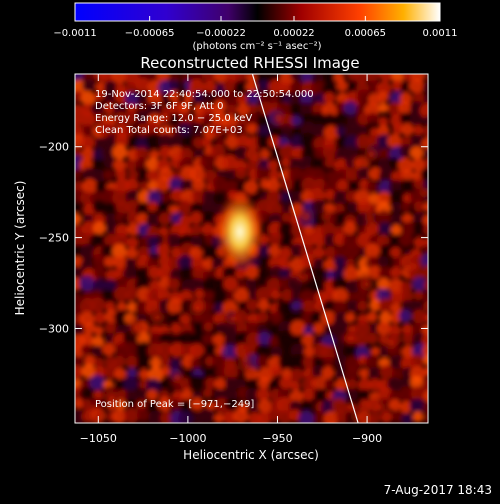  Describe the element at coordinates (239, 231) in the screenshot. I see `flare-source` at that location.